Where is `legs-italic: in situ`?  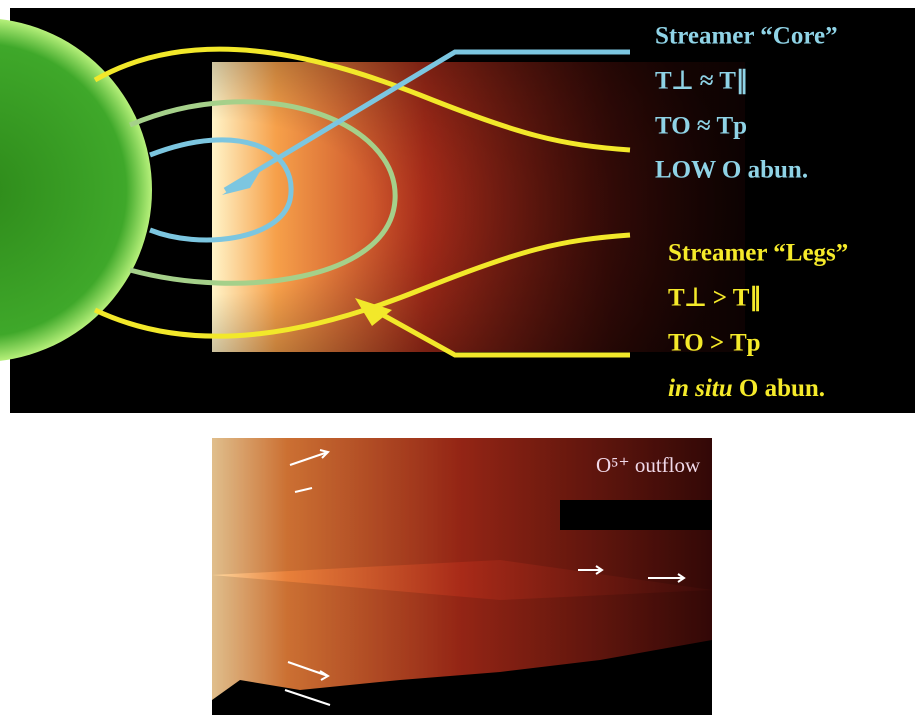 legs-italic: in situ is located at coordinates (700, 388).